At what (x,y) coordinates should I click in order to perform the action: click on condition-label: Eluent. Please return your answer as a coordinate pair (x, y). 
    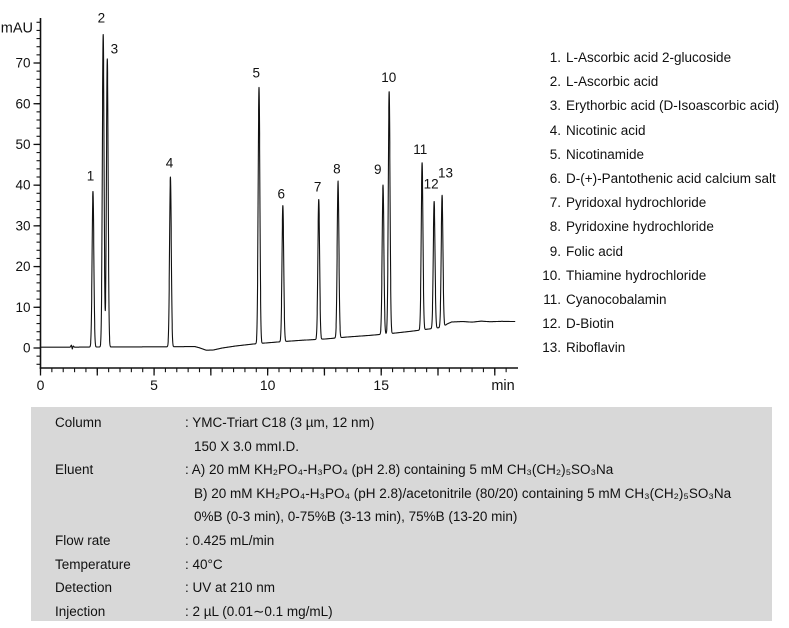
    Looking at the image, I should click on (74, 470).